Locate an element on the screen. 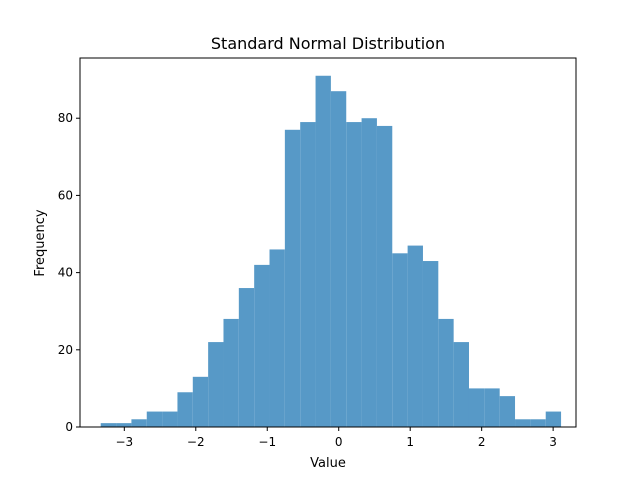  x-axis-ticks: −3 −2 −1 0 1 2 3 is located at coordinates (336, 438).